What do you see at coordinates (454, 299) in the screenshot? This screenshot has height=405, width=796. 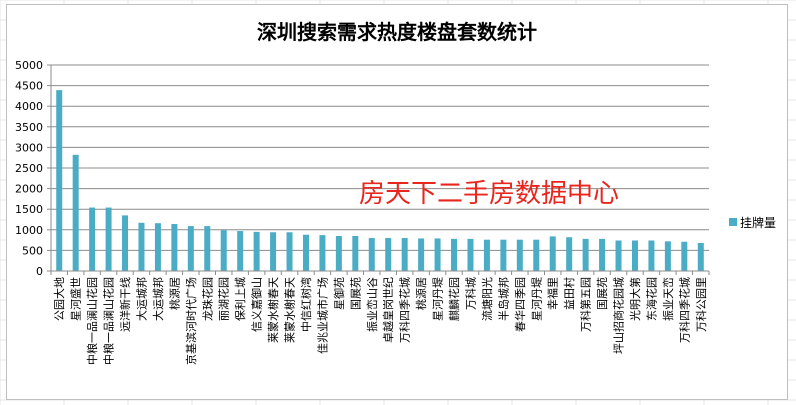 I see `x-tick-label: 麒麟花园` at bounding box center [454, 299].